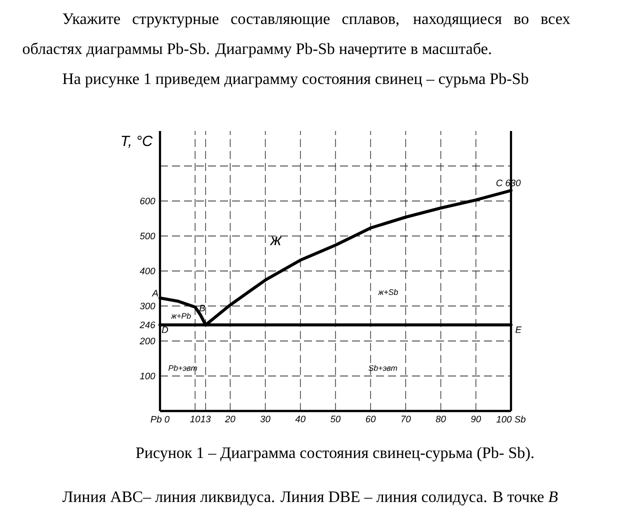  Describe the element at coordinates (383, 367) in the screenshot. I see `annotation: Sb+эвт` at that location.